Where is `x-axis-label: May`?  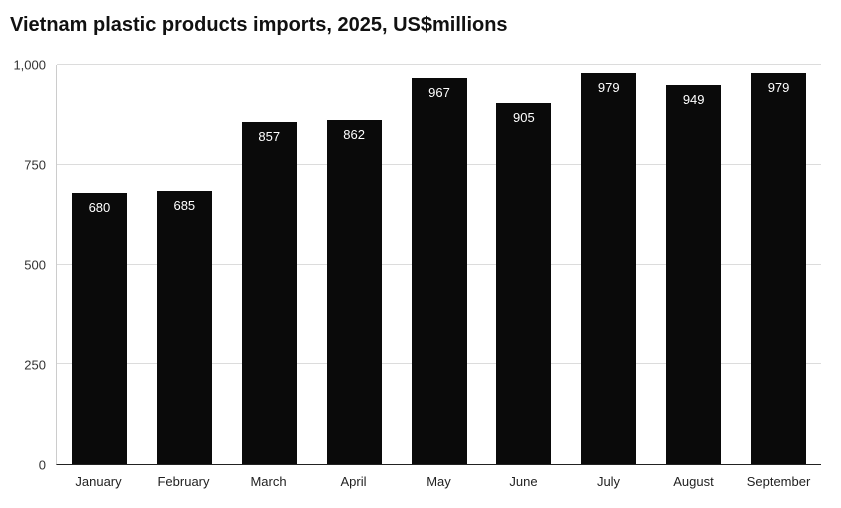
x-axis-label: May is located at coordinates (438, 481).